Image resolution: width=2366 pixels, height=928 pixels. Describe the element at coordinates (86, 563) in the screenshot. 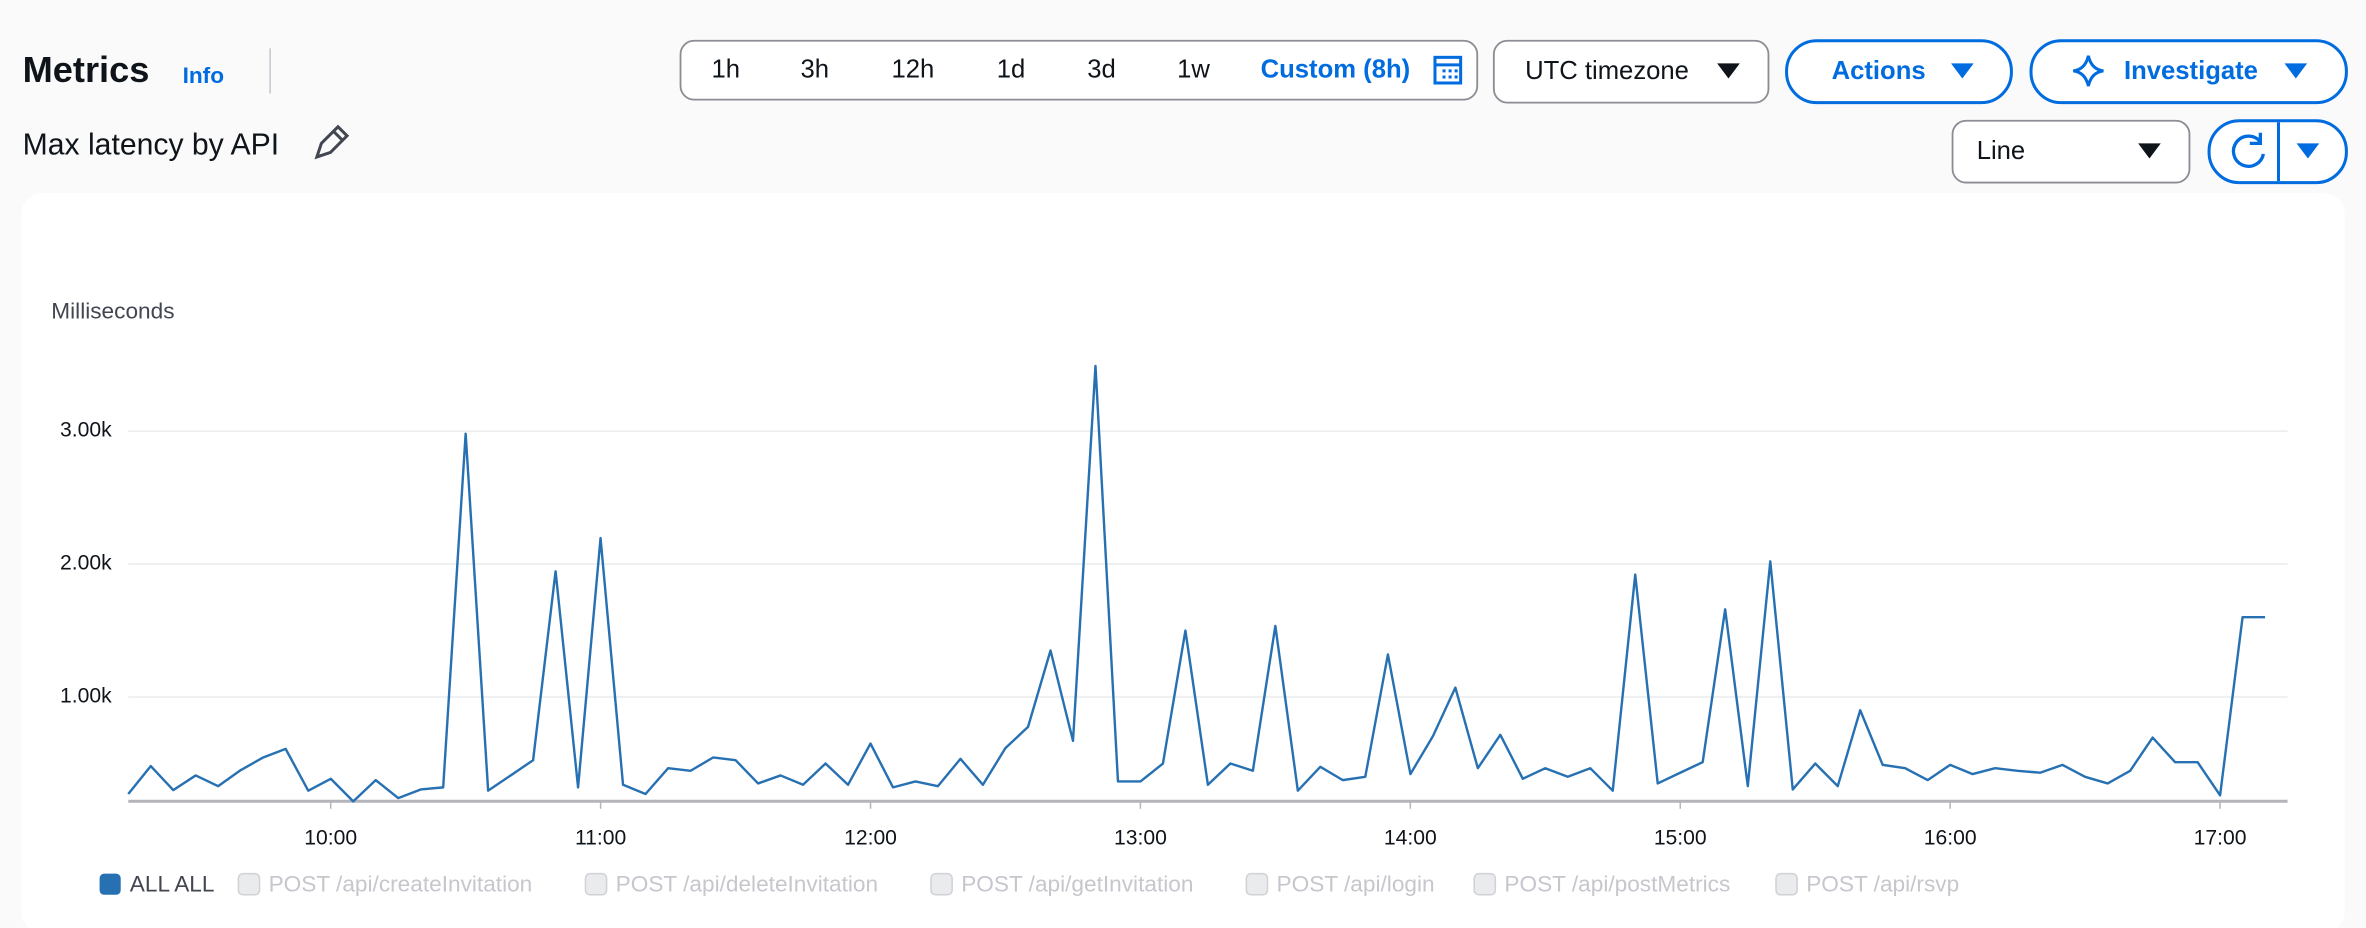

I see `y-tick-label: 2.00k` at that location.